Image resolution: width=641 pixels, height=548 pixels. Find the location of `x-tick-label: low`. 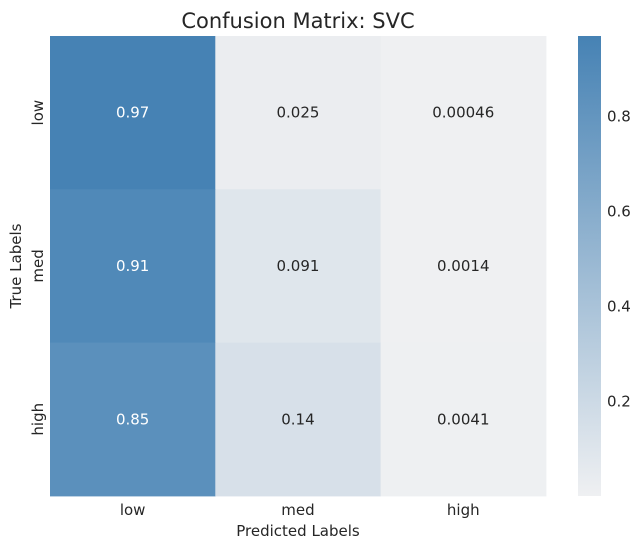

x-tick-label: low is located at coordinates (133, 510).